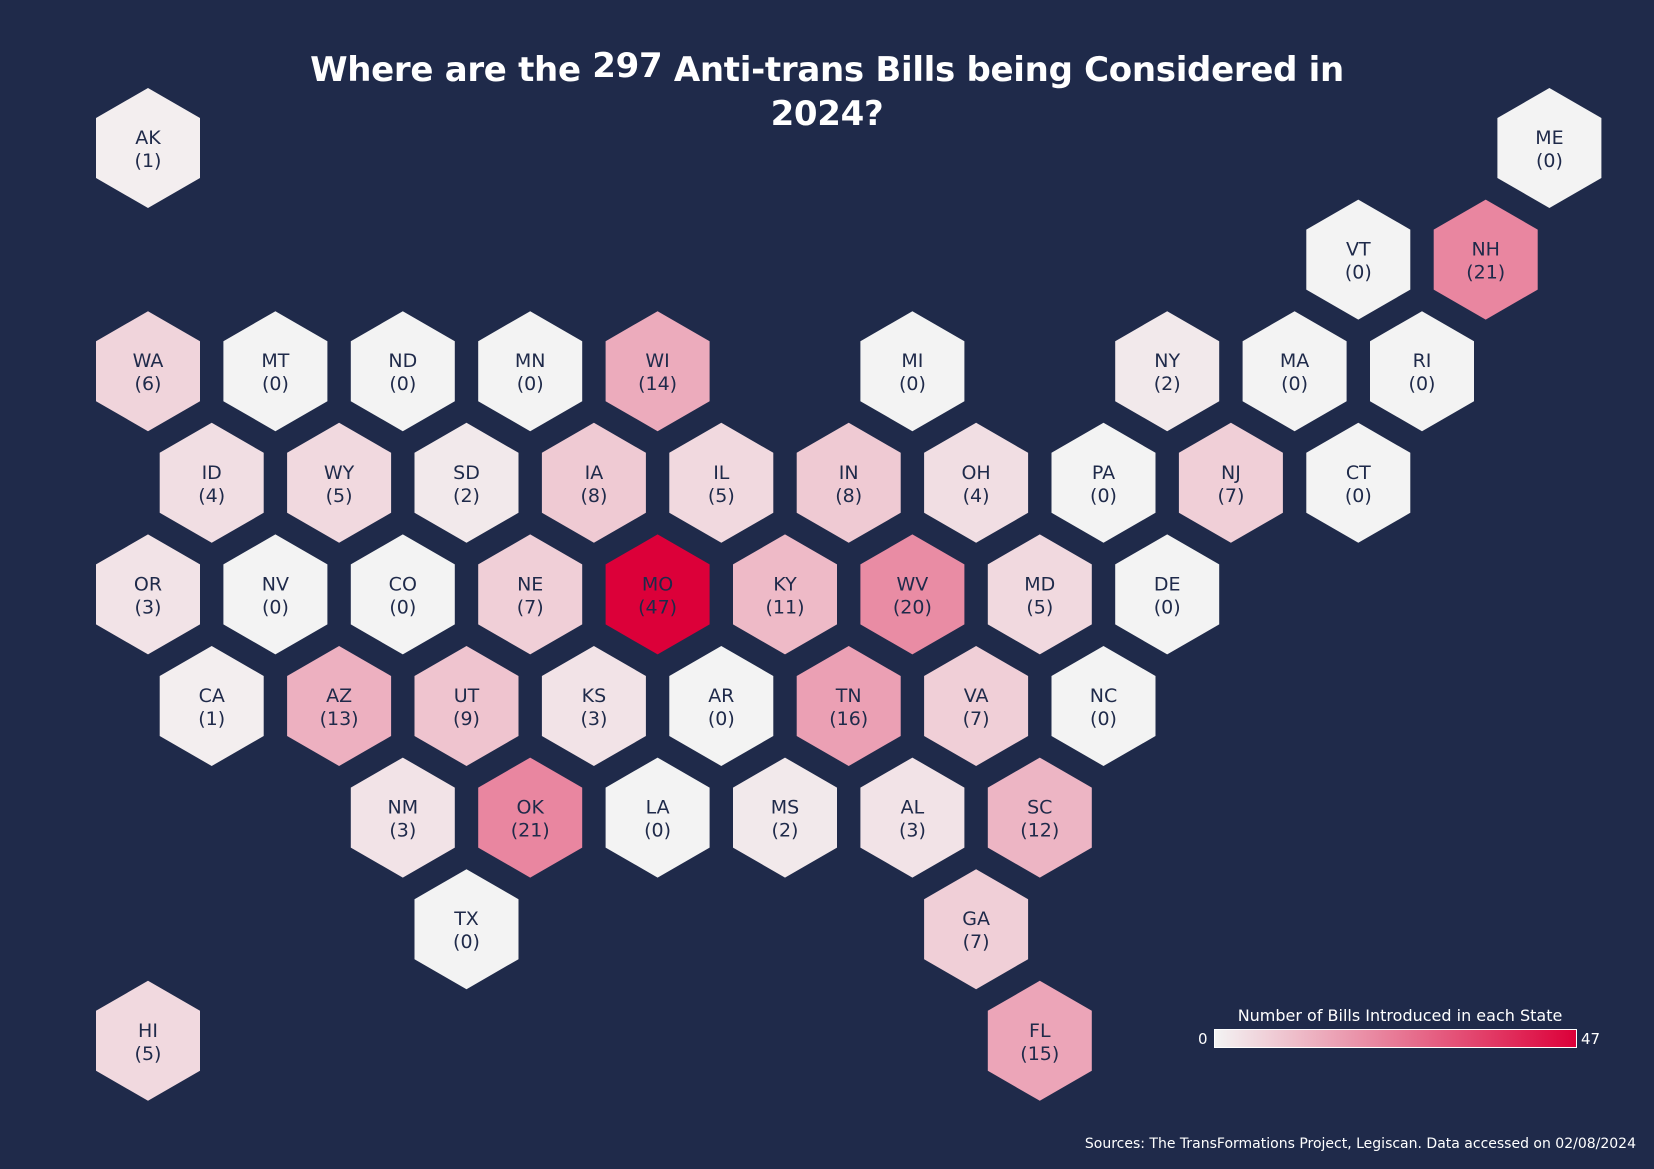 The width and height of the screenshot is (1654, 1169). What do you see at coordinates (1358, 473) in the screenshot?
I see `state-abbr-label: CT` at bounding box center [1358, 473].